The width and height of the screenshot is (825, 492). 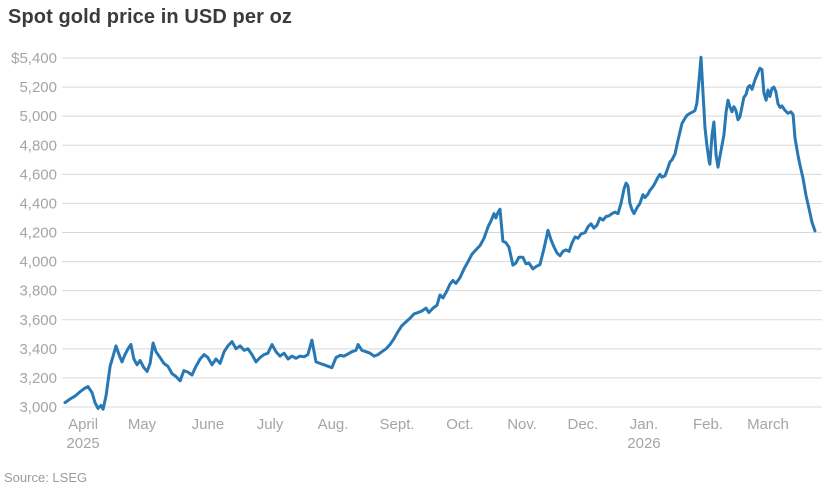 What do you see at coordinates (38, 174) in the screenshot?
I see `y-tick-label: 4,600` at bounding box center [38, 174].